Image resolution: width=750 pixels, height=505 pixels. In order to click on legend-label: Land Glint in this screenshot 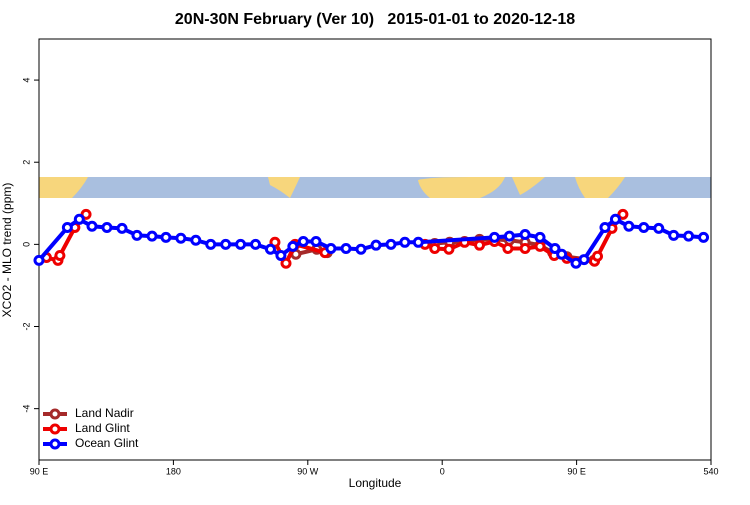, I will do `click(102, 428)`.